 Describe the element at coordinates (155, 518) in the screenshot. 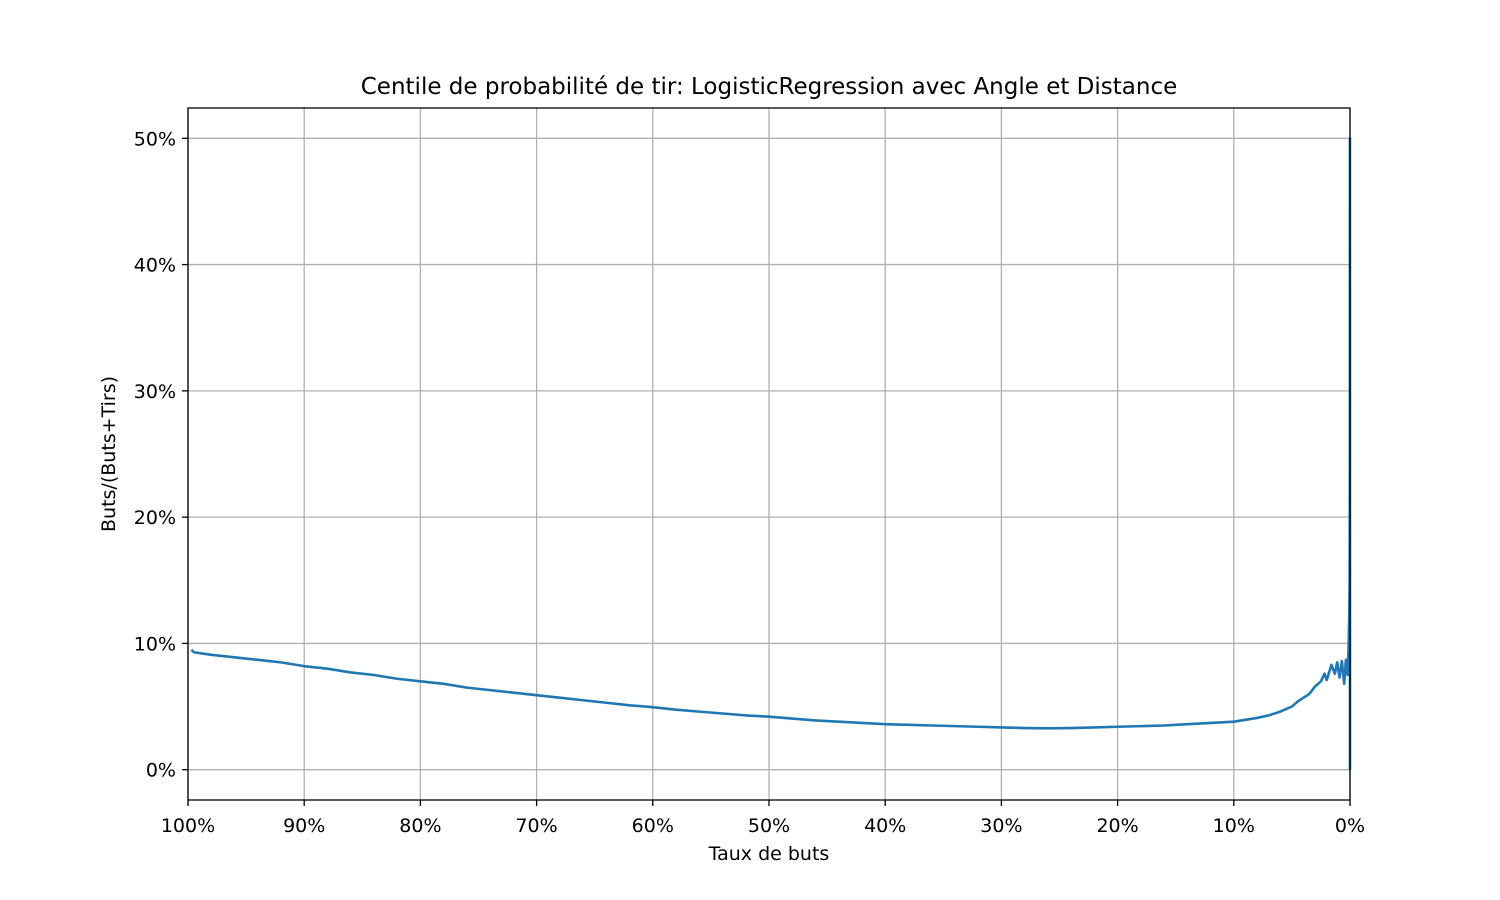

I see `y-tick-label: 20%` at that location.